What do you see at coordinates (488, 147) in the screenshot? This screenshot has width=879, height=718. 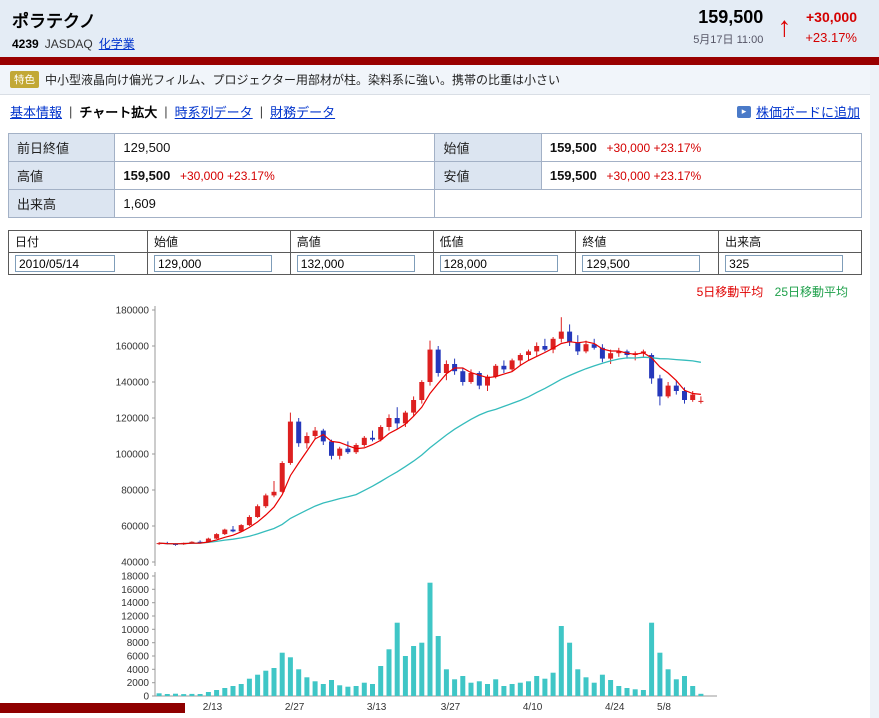 I see `open-label: 始値` at bounding box center [488, 147].